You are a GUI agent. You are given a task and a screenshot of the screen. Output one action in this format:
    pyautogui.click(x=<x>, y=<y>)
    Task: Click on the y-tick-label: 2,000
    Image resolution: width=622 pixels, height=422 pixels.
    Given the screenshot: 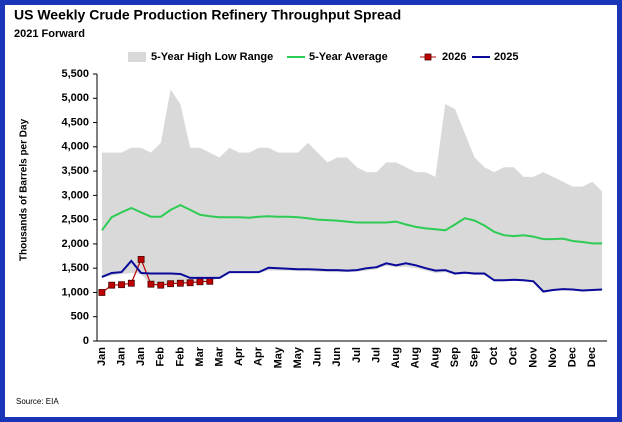 What is the action you would take?
    pyautogui.click(x=75, y=244)
    